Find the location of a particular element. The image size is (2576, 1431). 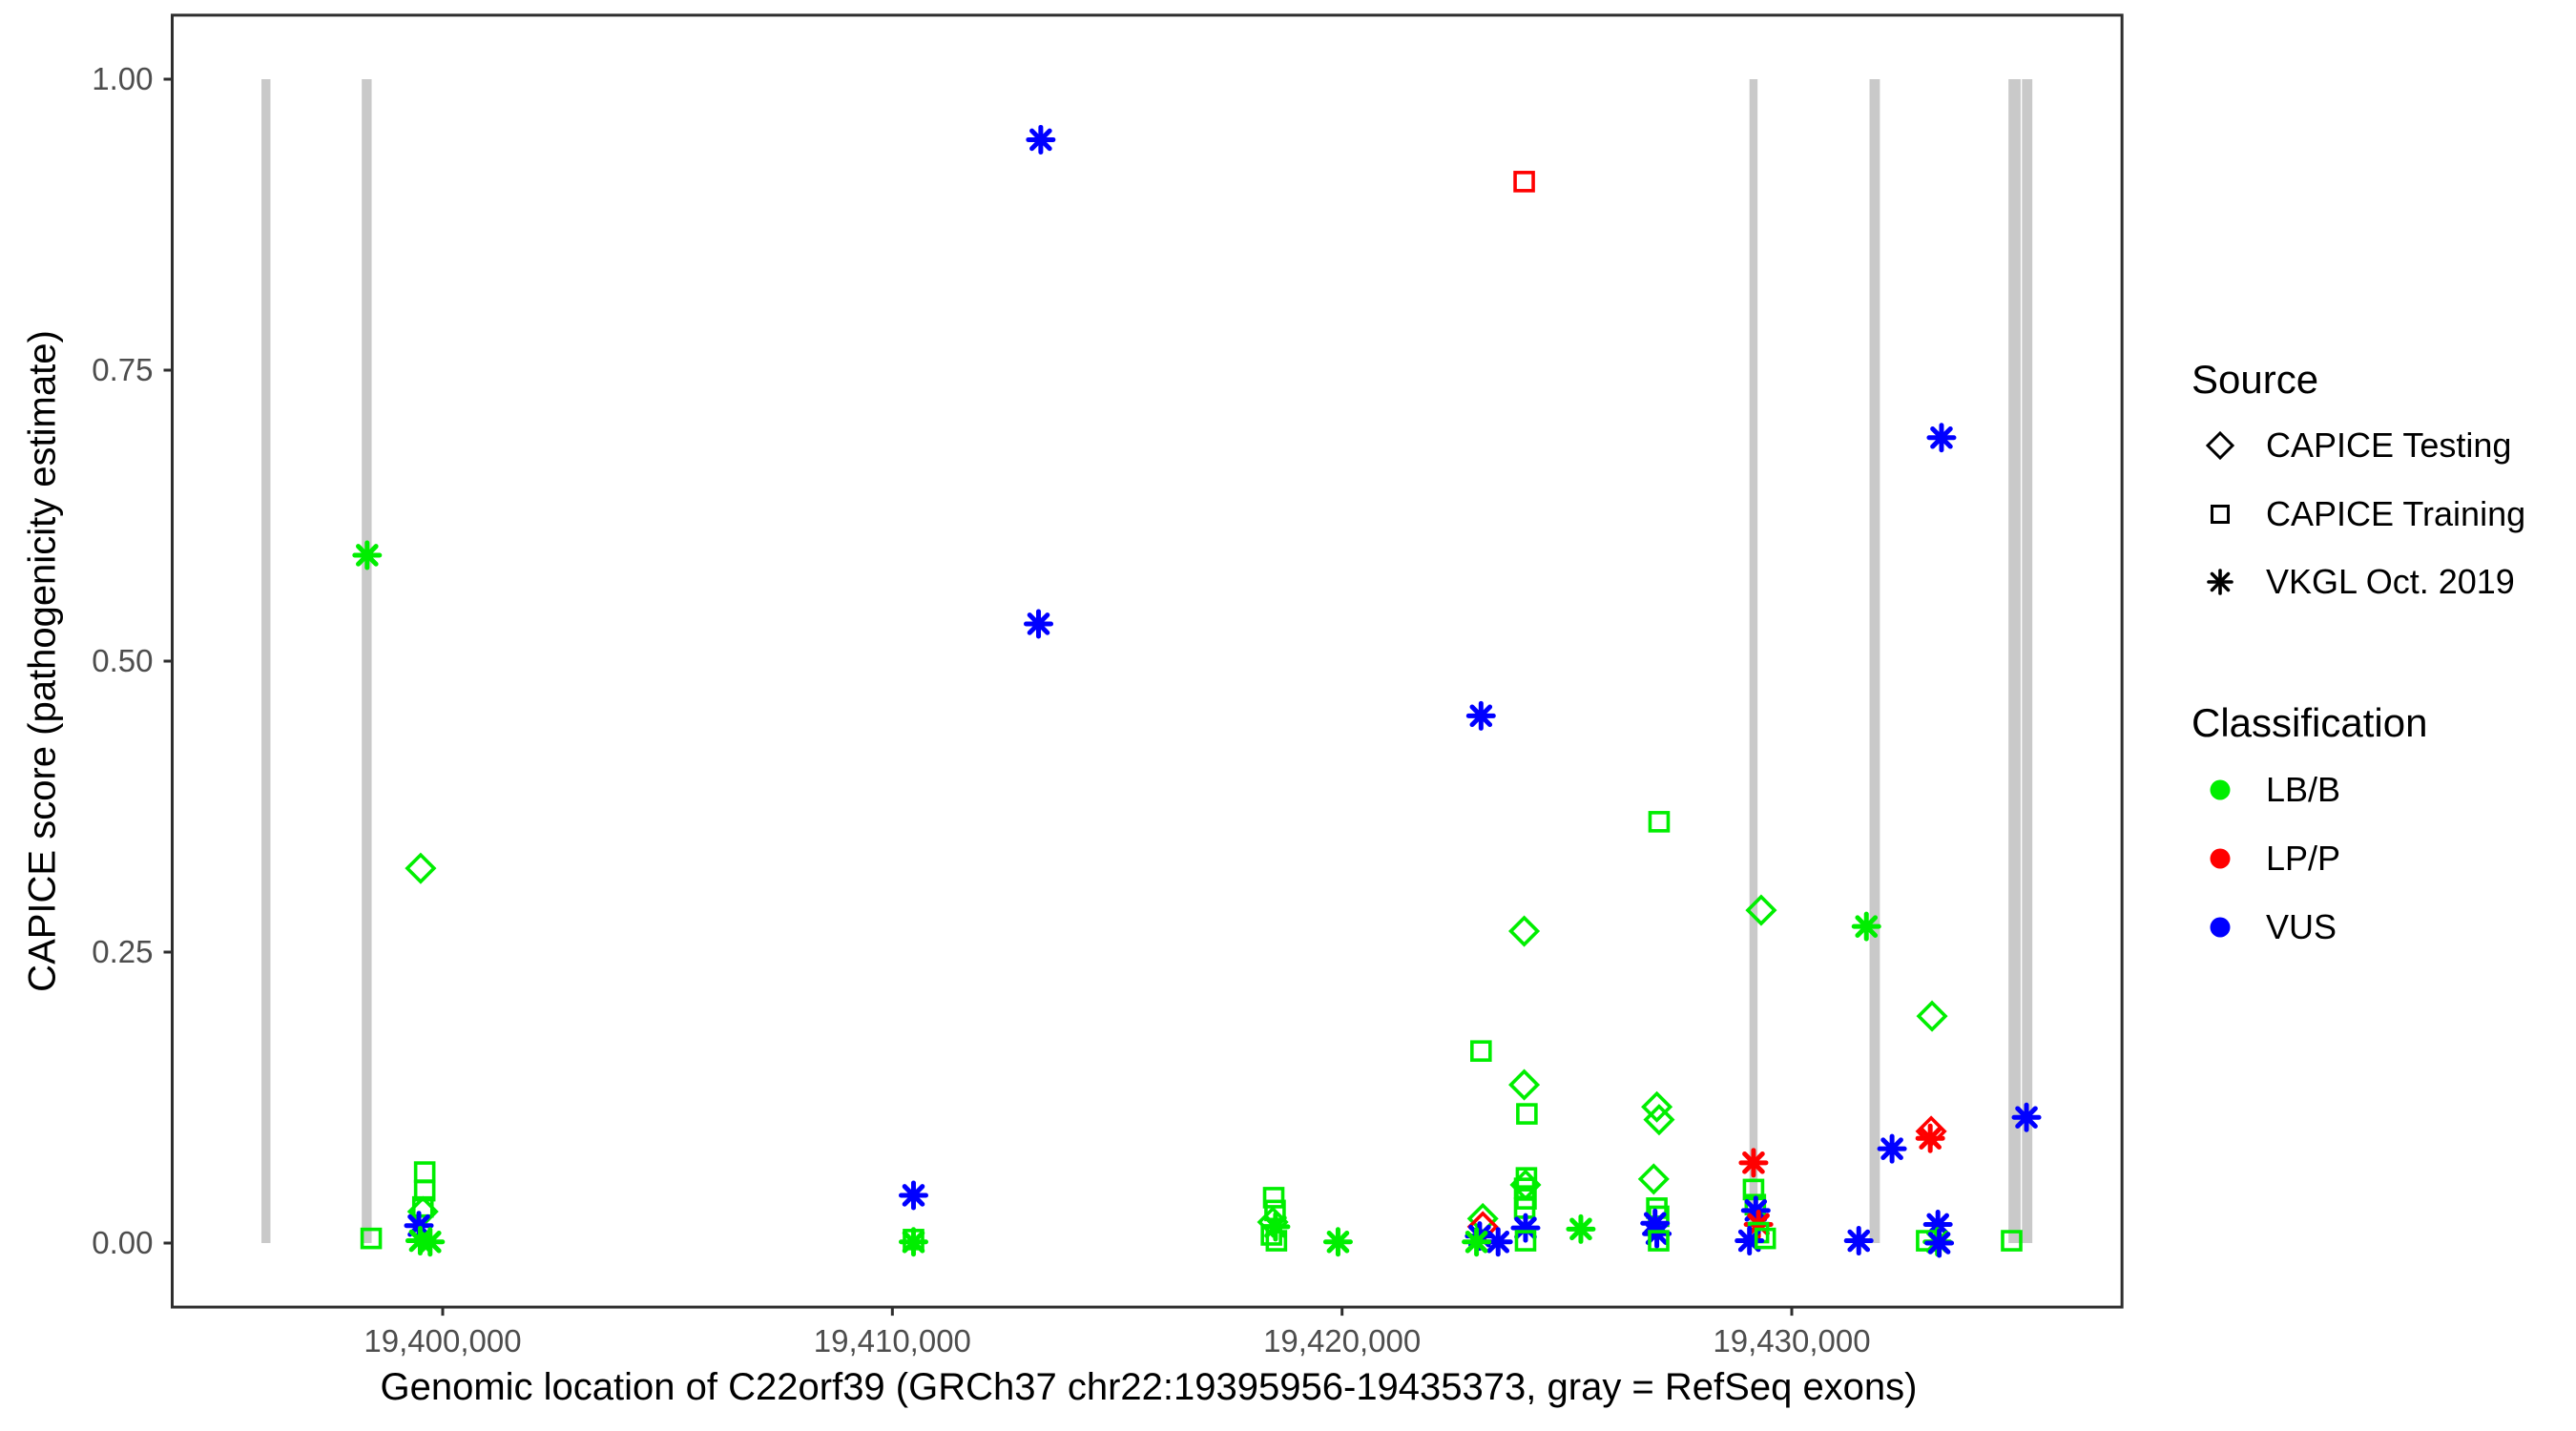

y-tick-label: 0.50 is located at coordinates (122, 660).